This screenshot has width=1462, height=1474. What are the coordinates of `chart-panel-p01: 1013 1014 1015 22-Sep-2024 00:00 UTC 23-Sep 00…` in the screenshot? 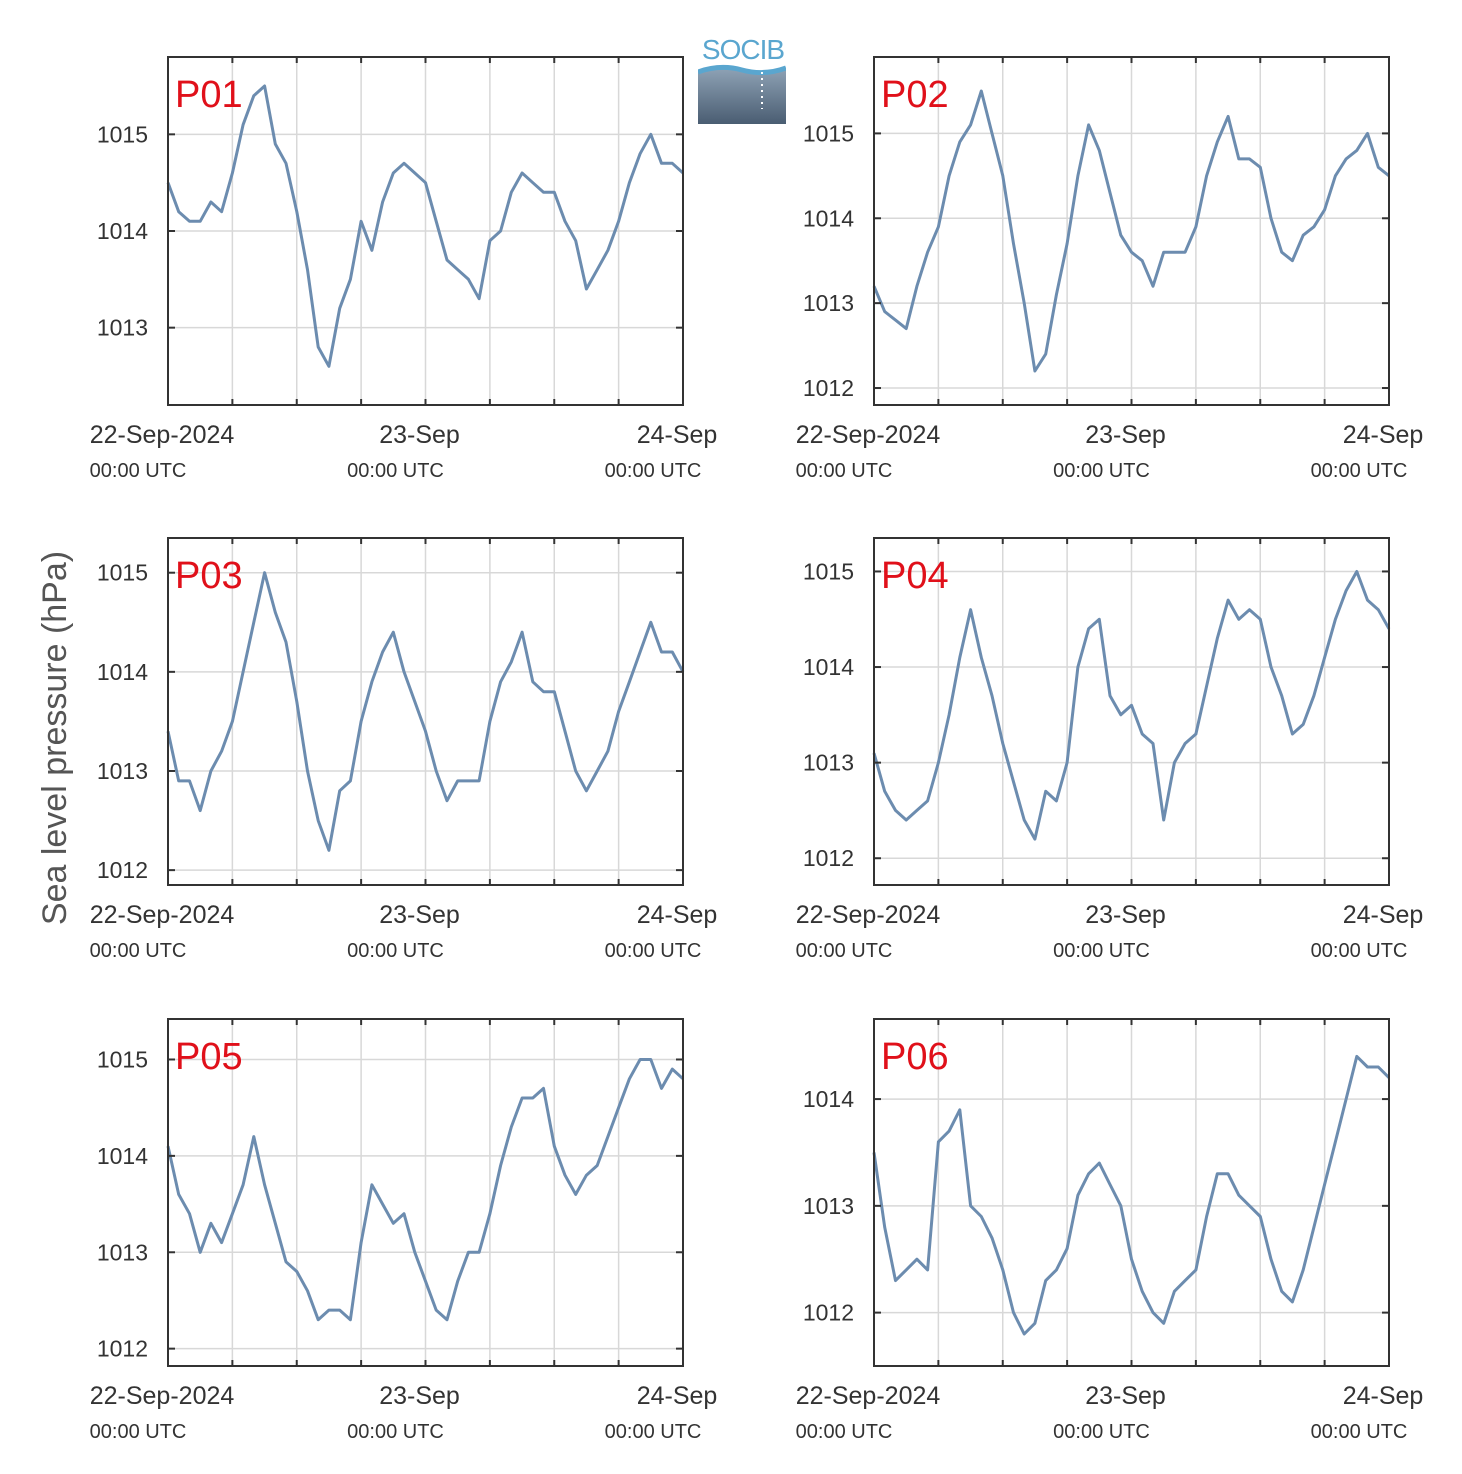 It's located at (404, 269).